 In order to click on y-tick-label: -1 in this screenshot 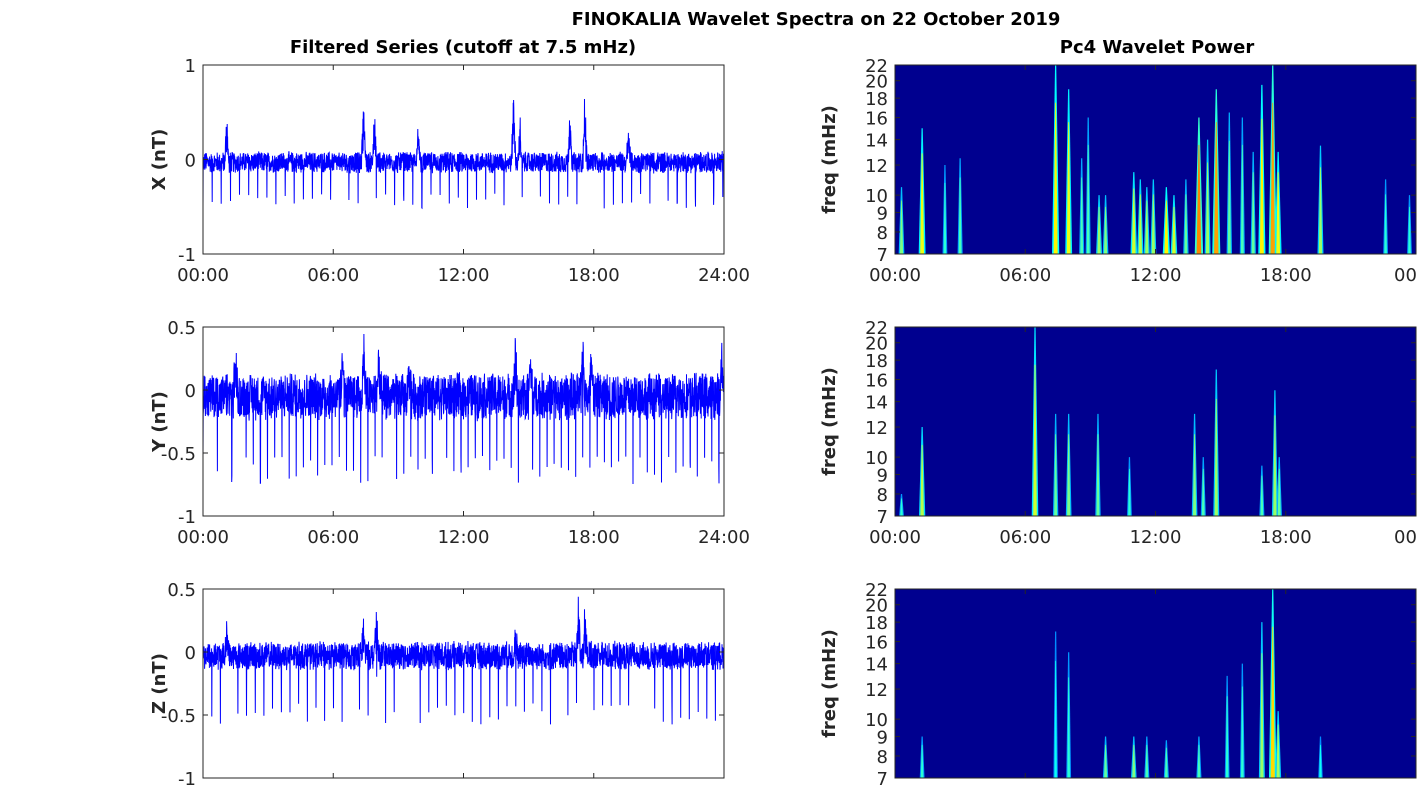, I will do `click(187, 517)`.